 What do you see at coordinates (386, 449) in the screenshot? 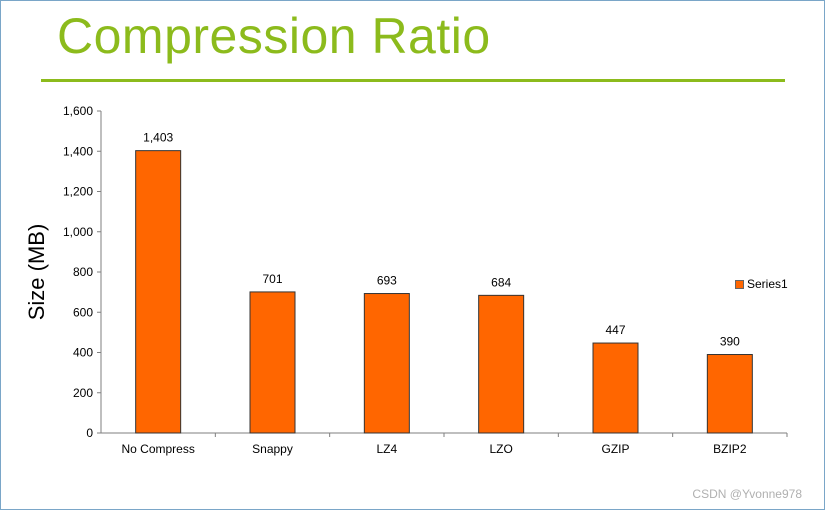
I see `x-tick-label: LZ4` at bounding box center [386, 449].